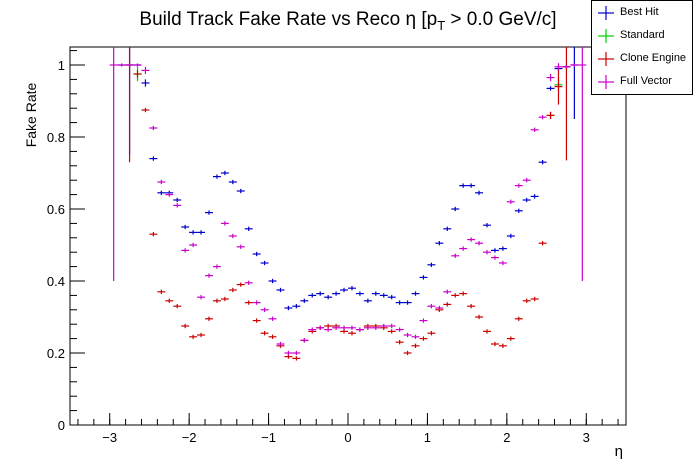 Image resolution: width=696 pixels, height=472 pixels. What do you see at coordinates (56, 137) in the screenshot?
I see `y-tick-label: 0.8` at bounding box center [56, 137].